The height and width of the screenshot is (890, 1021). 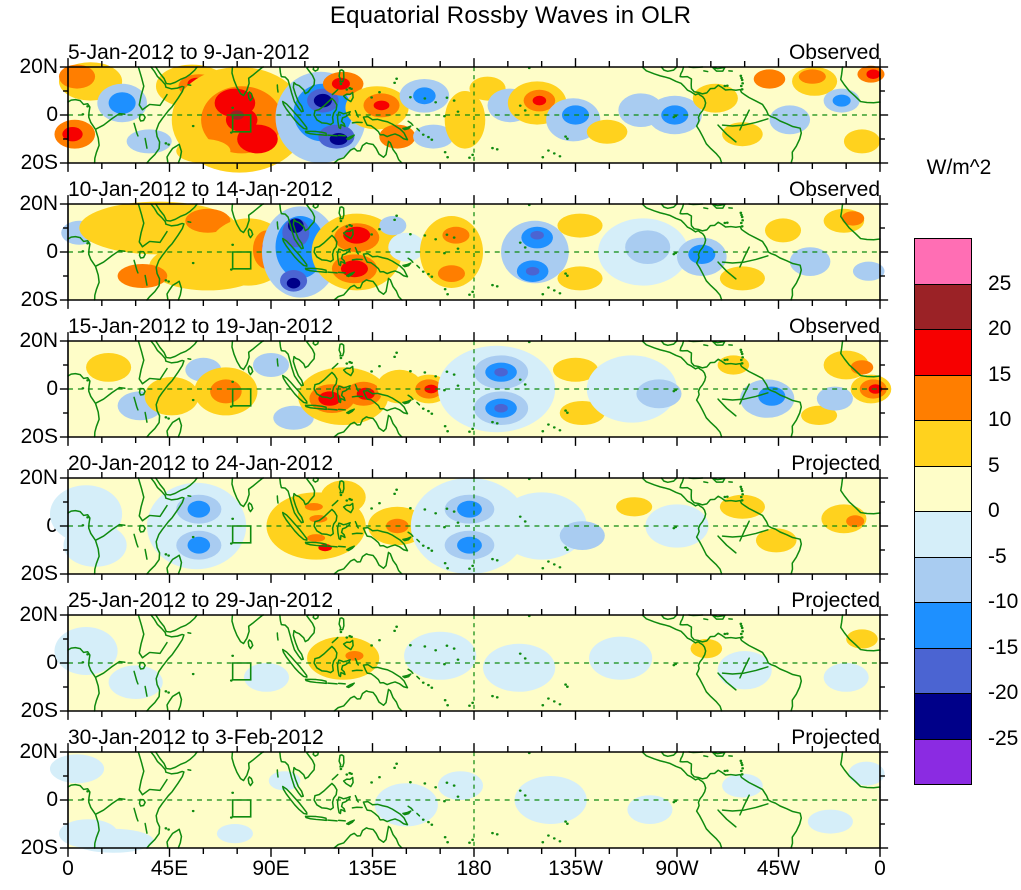 What do you see at coordinates (201, 326) in the screenshot?
I see `panel-date-range: 15-Jan-2012 to 19-Jan-2012` at bounding box center [201, 326].